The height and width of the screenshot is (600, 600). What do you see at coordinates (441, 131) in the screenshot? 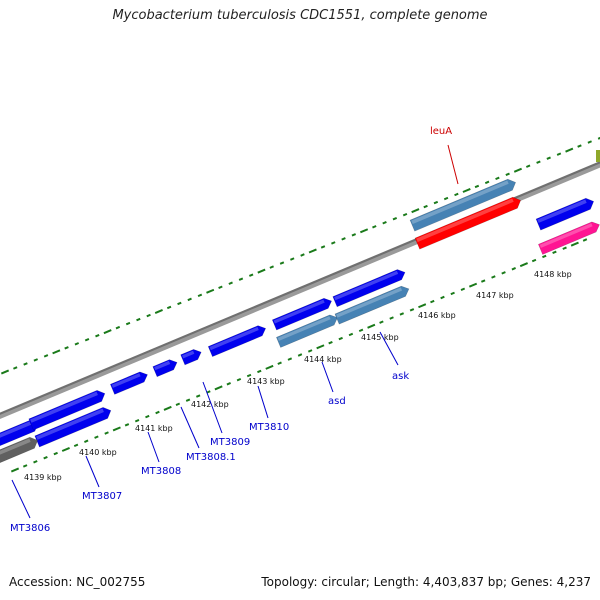
I see `gene-label: leuA` at bounding box center [441, 131].